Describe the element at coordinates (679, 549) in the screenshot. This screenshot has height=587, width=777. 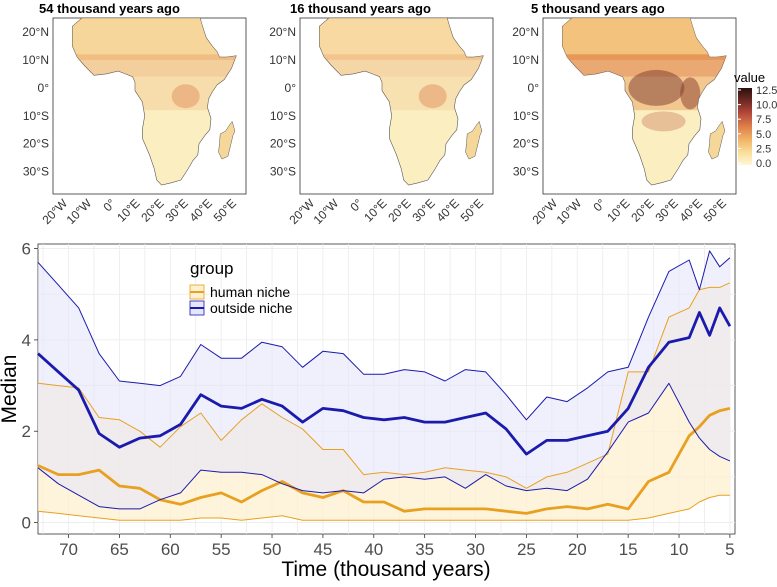
I see `x-tick-label: 10` at that location.